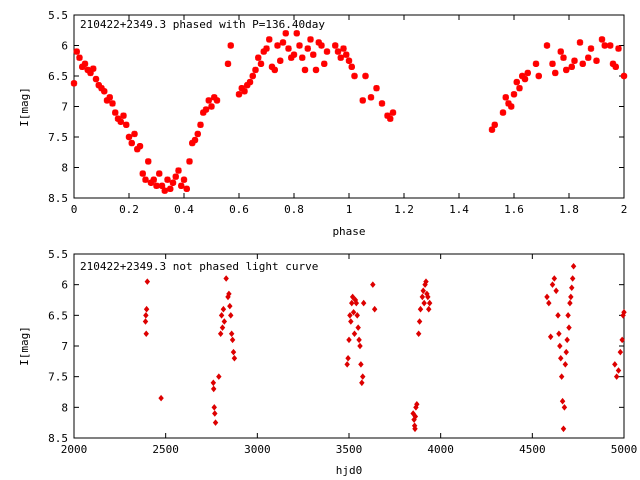 This screenshot has width=640, height=480. I want to click on phased-chart-title: 210422+2349.3 phased with P=136.40day, so click(202, 24).